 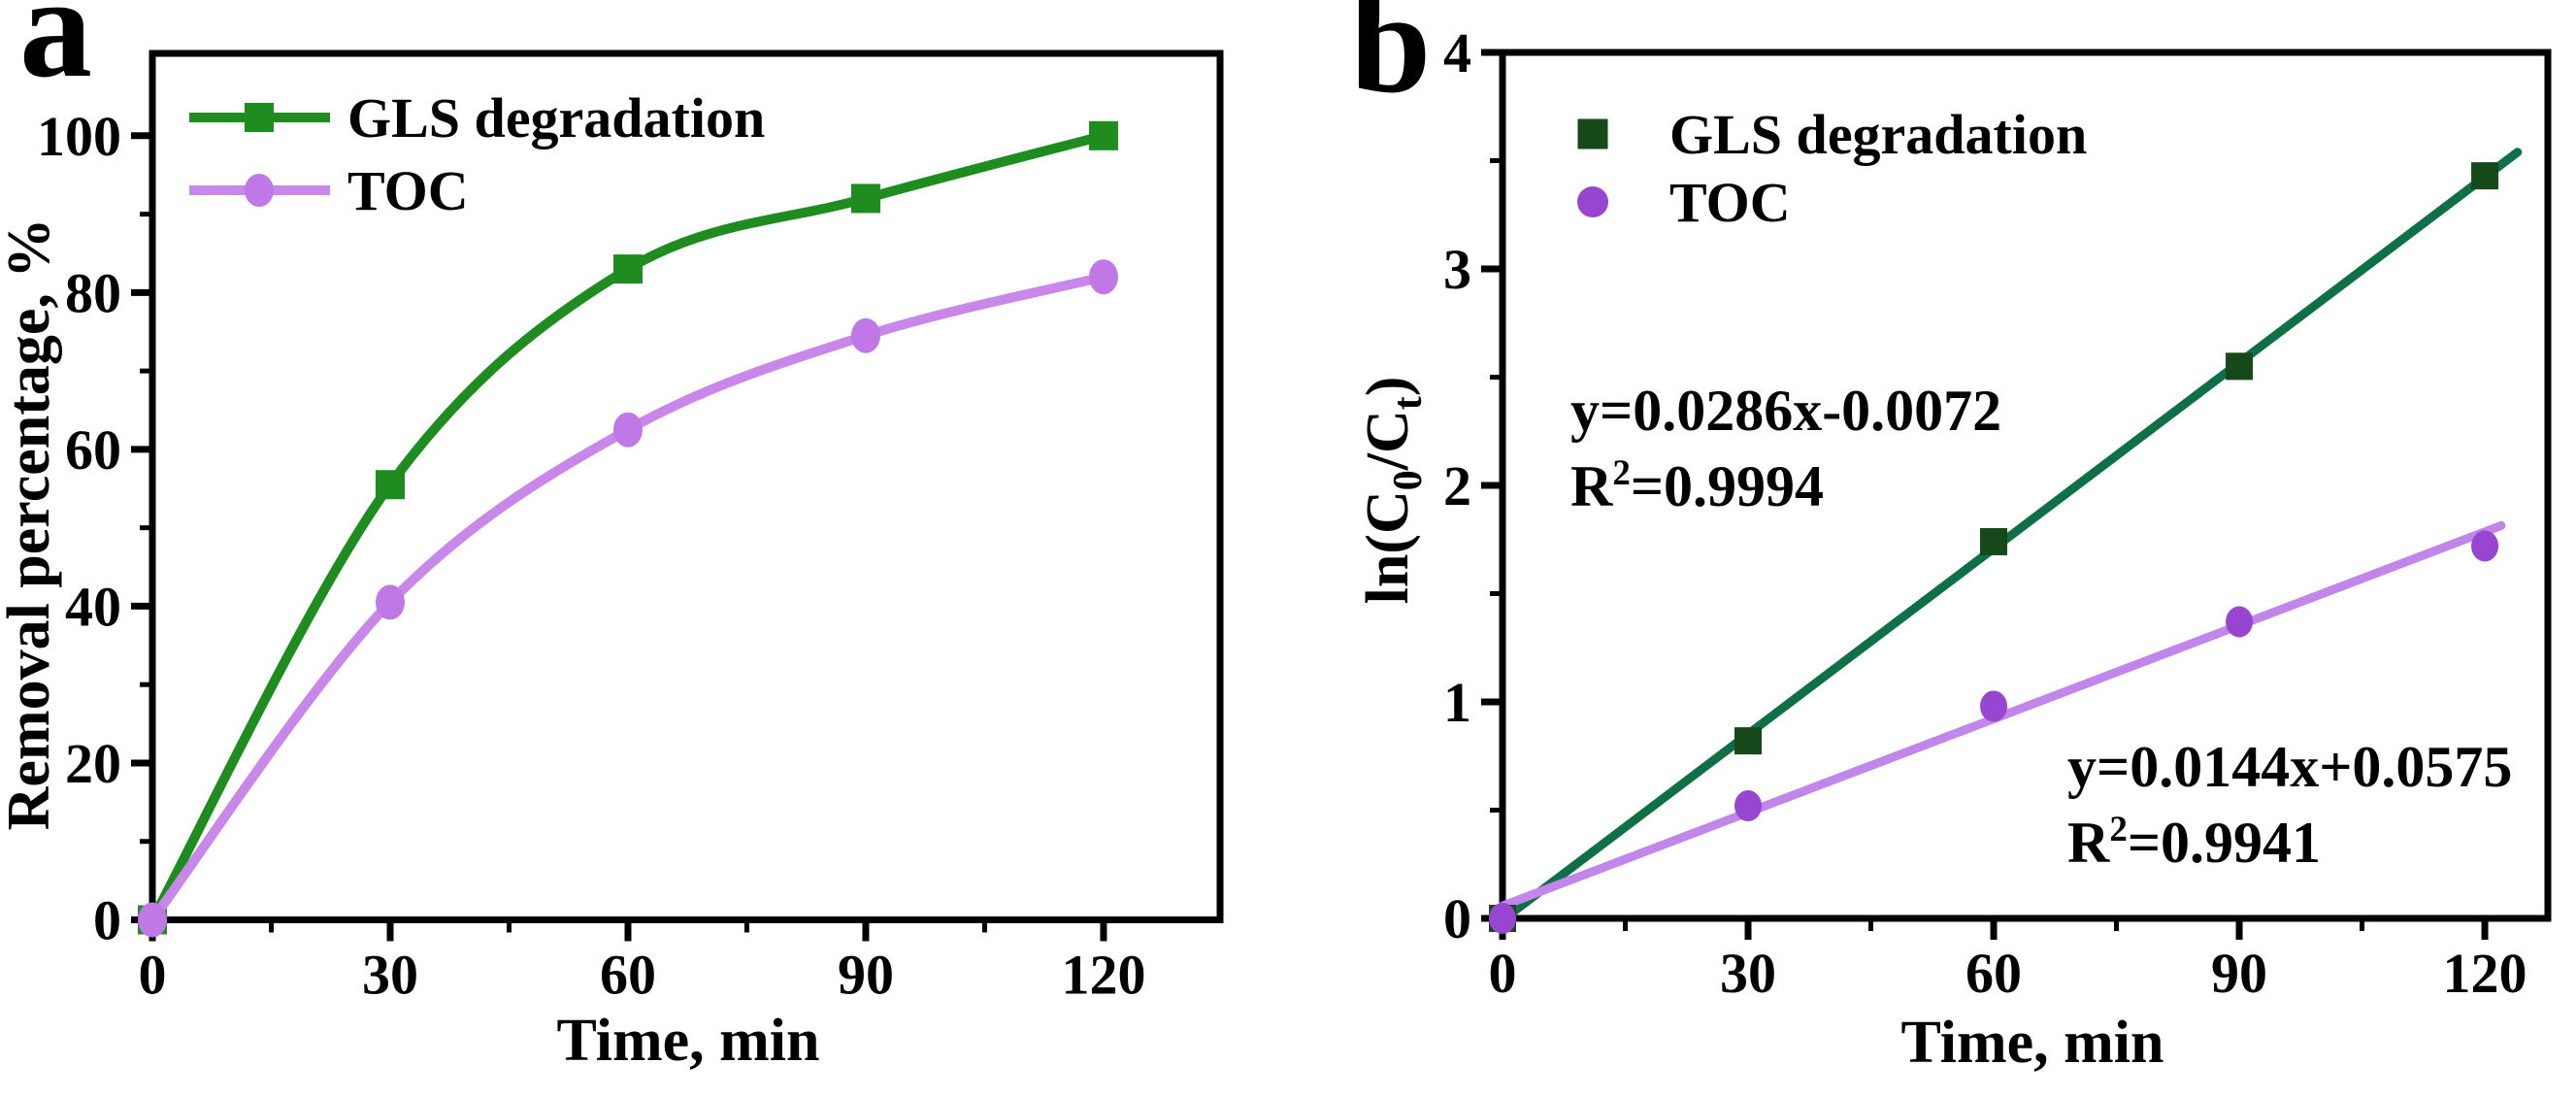 What do you see at coordinates (2194, 843) in the screenshot?
I see `fit-r-squared: R2=0.9941` at bounding box center [2194, 843].